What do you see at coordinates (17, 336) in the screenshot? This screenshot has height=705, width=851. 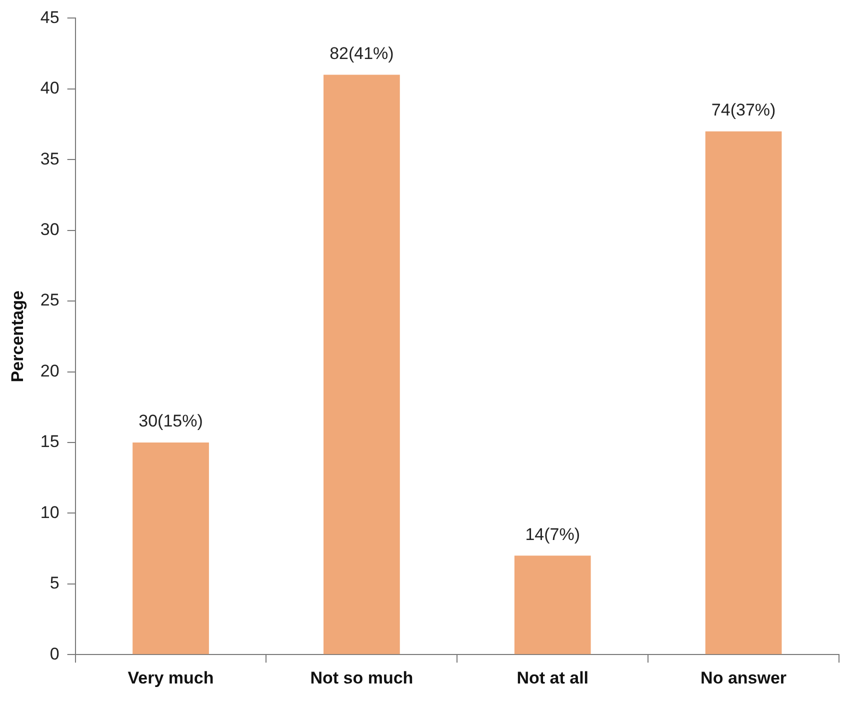 I see `y-axis-title: Percentage` at bounding box center [17, 336].